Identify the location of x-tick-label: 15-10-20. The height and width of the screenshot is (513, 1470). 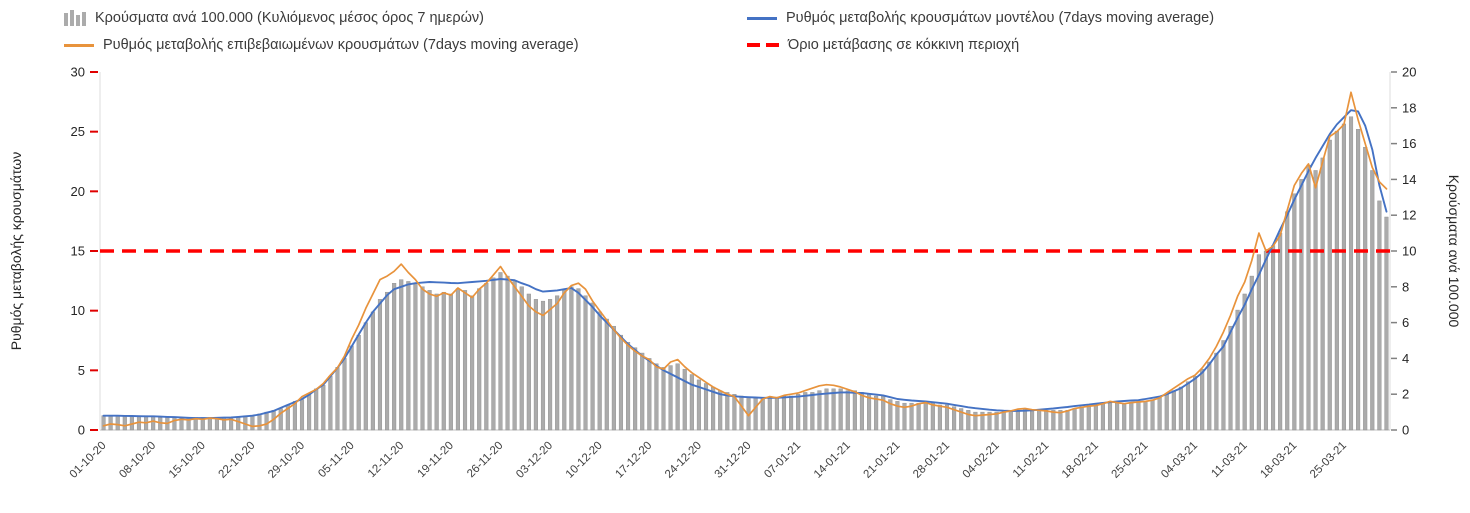
(187, 460).